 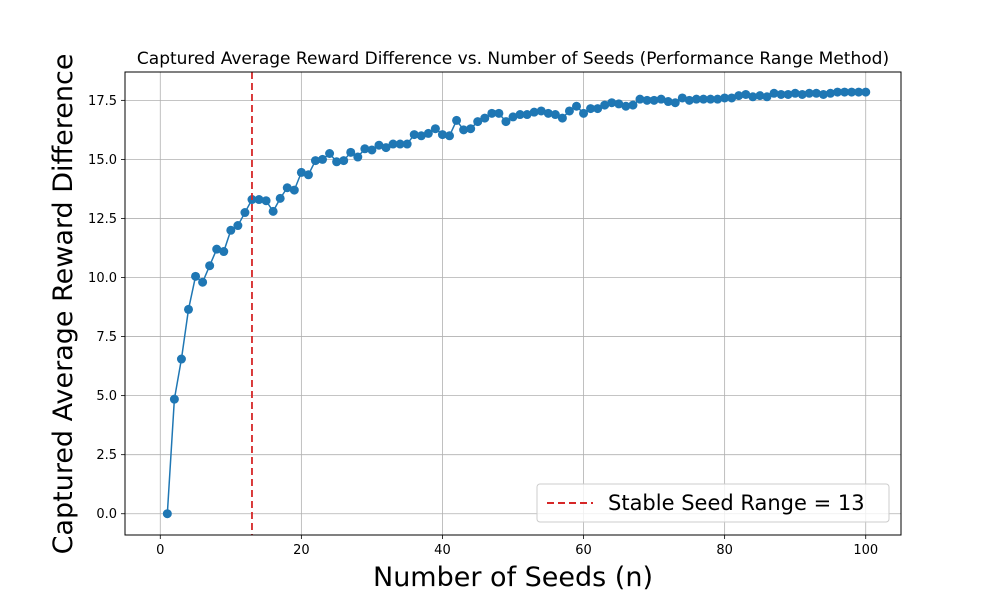 What do you see at coordinates (724, 550) in the screenshot?
I see `x-tick-label: 80` at bounding box center [724, 550].